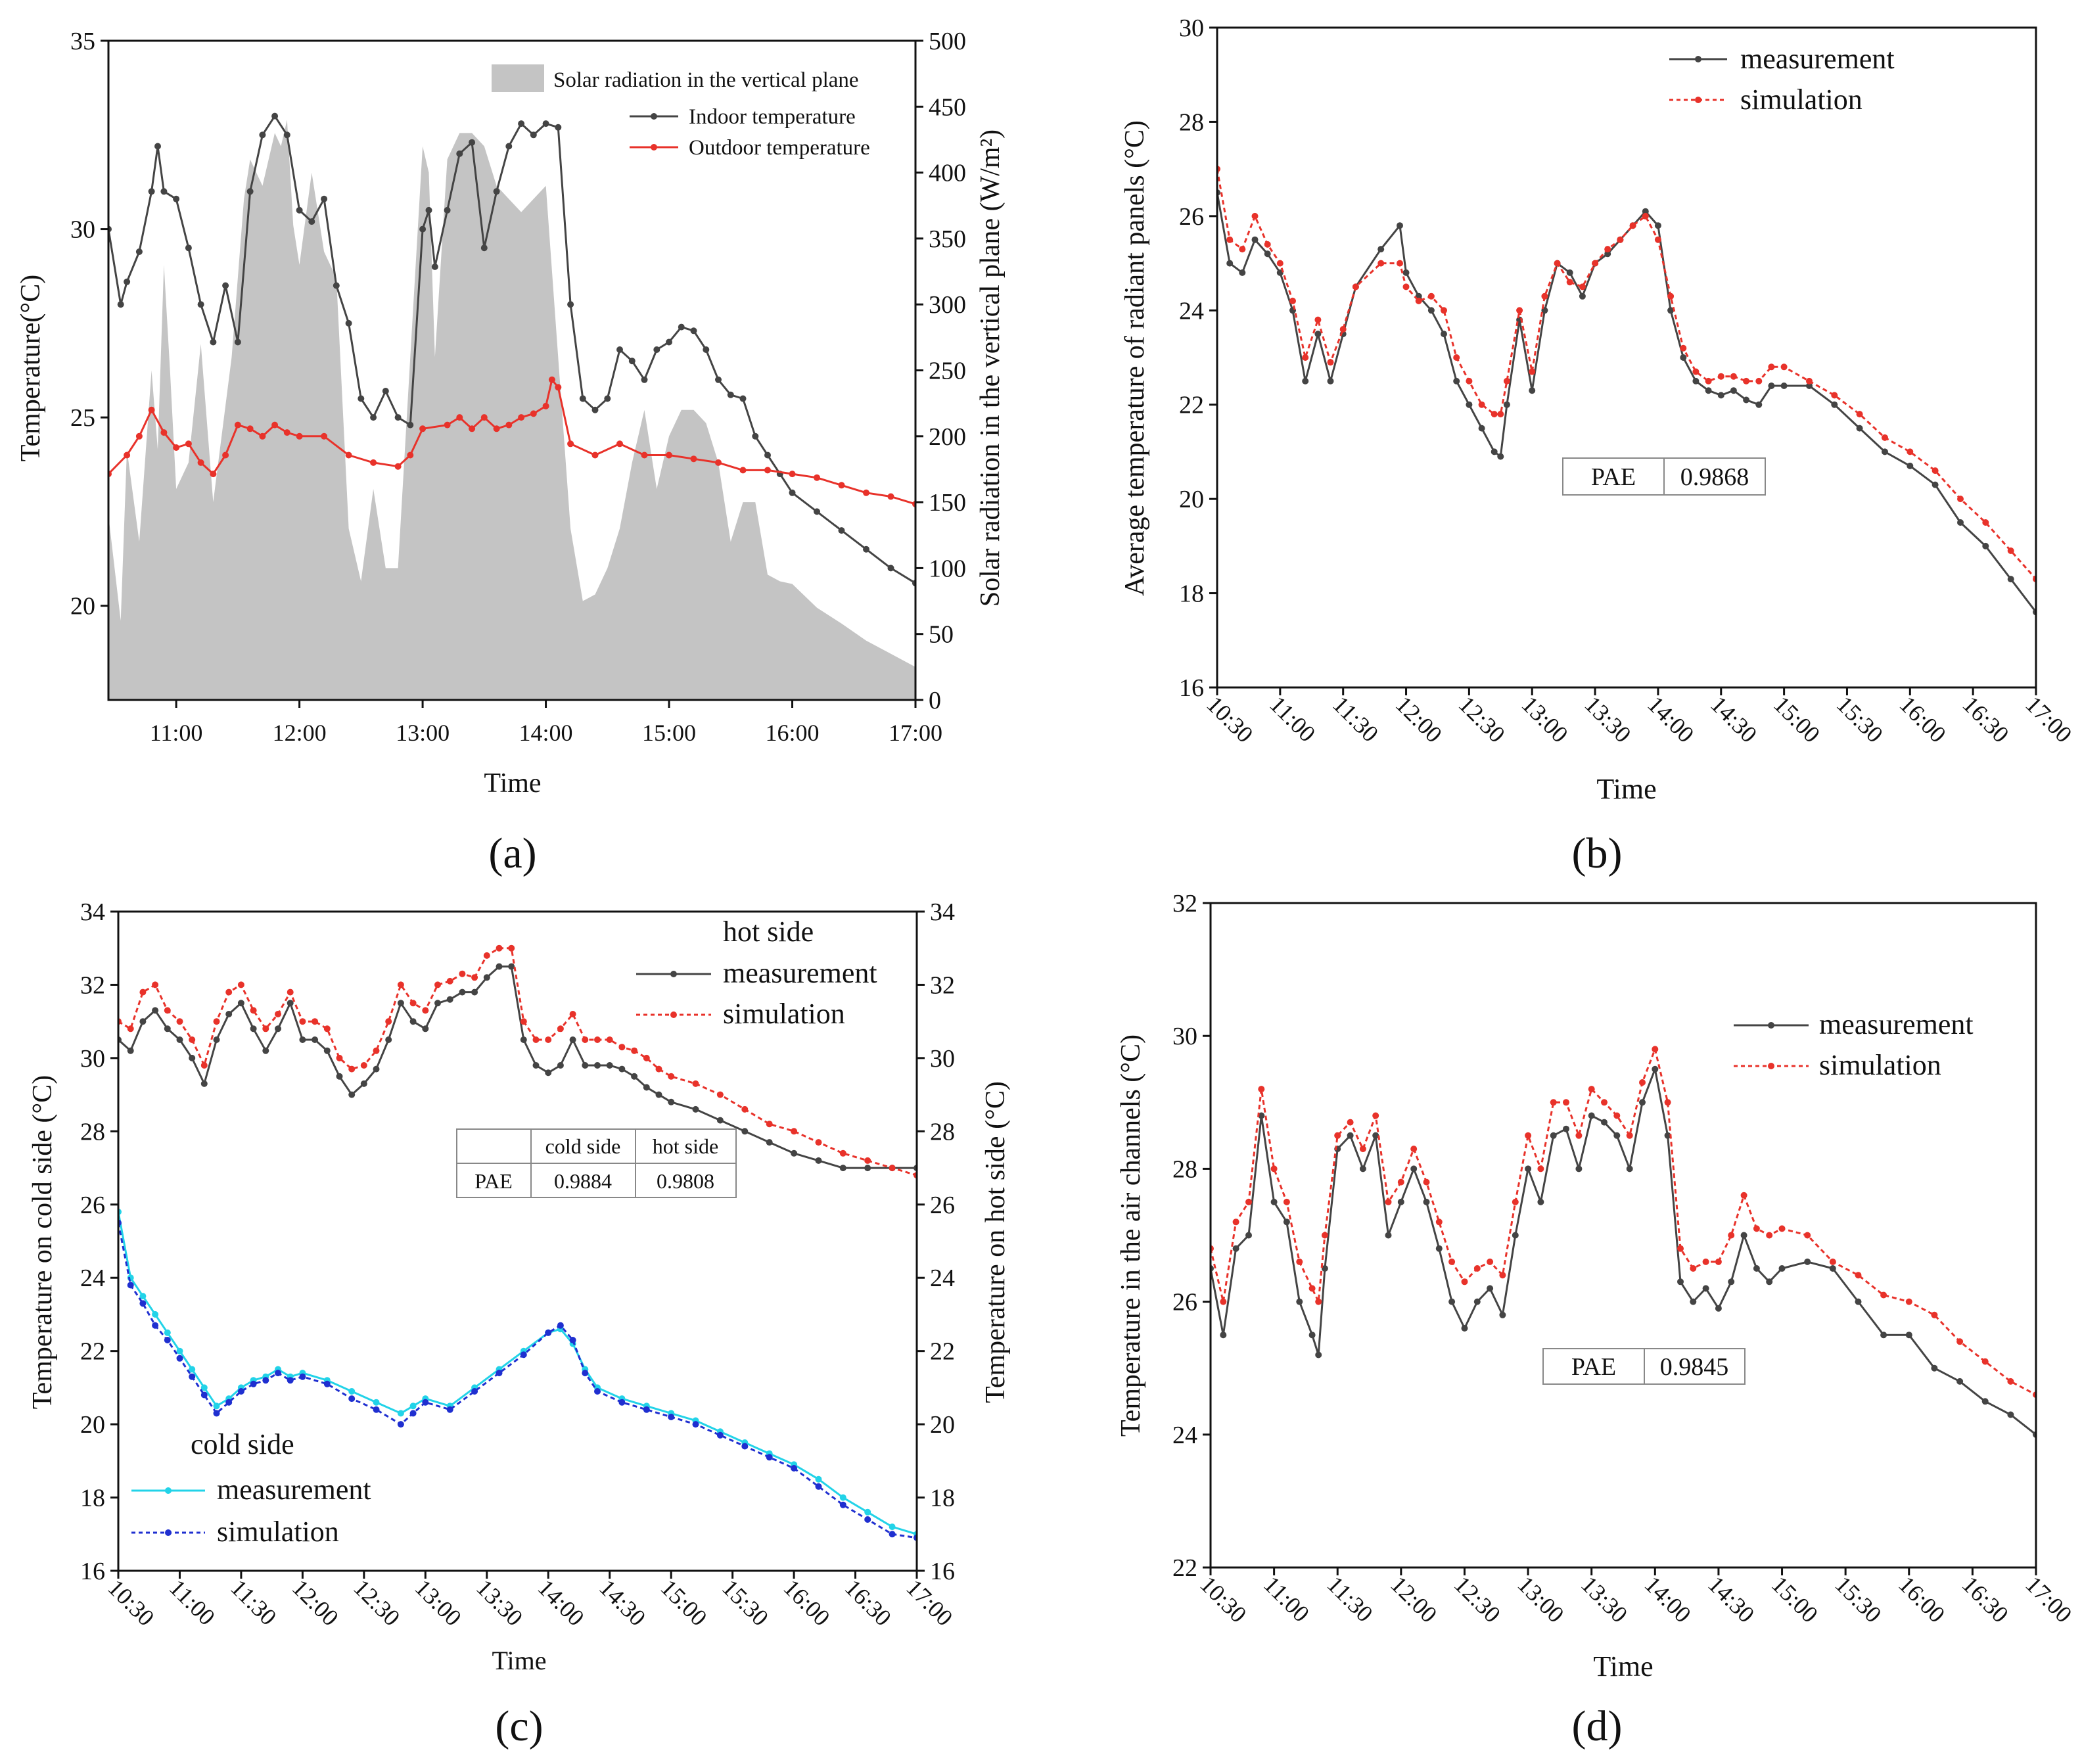 The height and width of the screenshot is (1764, 2082). What do you see at coordinates (943, 1425) in the screenshot?
I see `y2-tick-label: 20` at bounding box center [943, 1425].